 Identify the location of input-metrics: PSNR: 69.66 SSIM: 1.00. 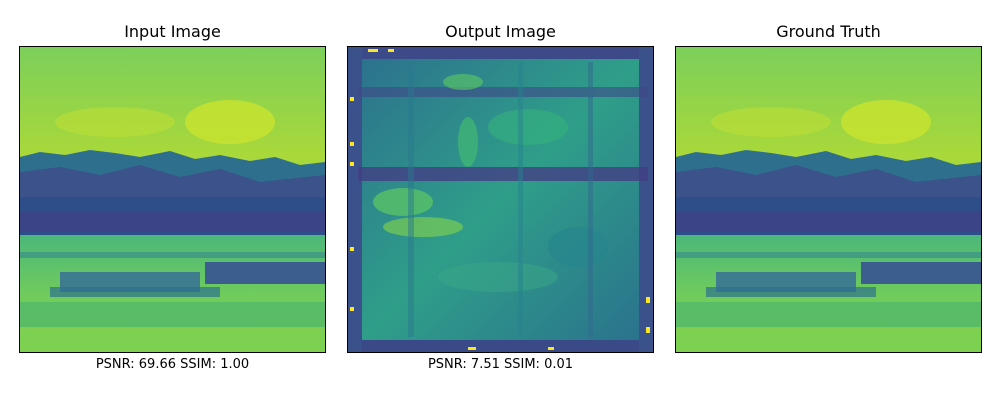
(172, 364).